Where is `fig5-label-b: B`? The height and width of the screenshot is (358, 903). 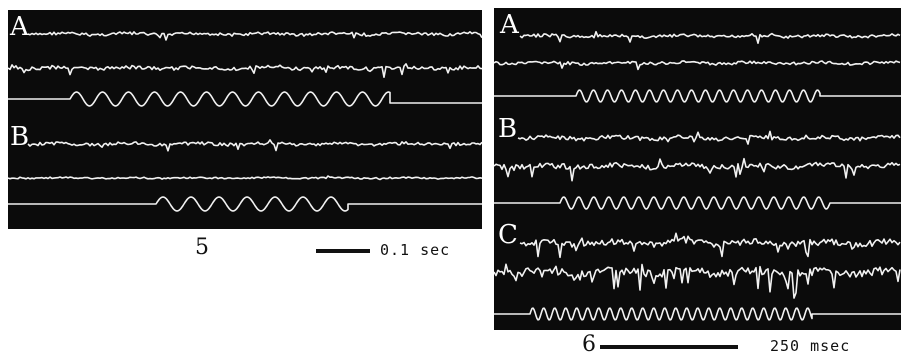 fig5-label-b: B is located at coordinates (20, 137).